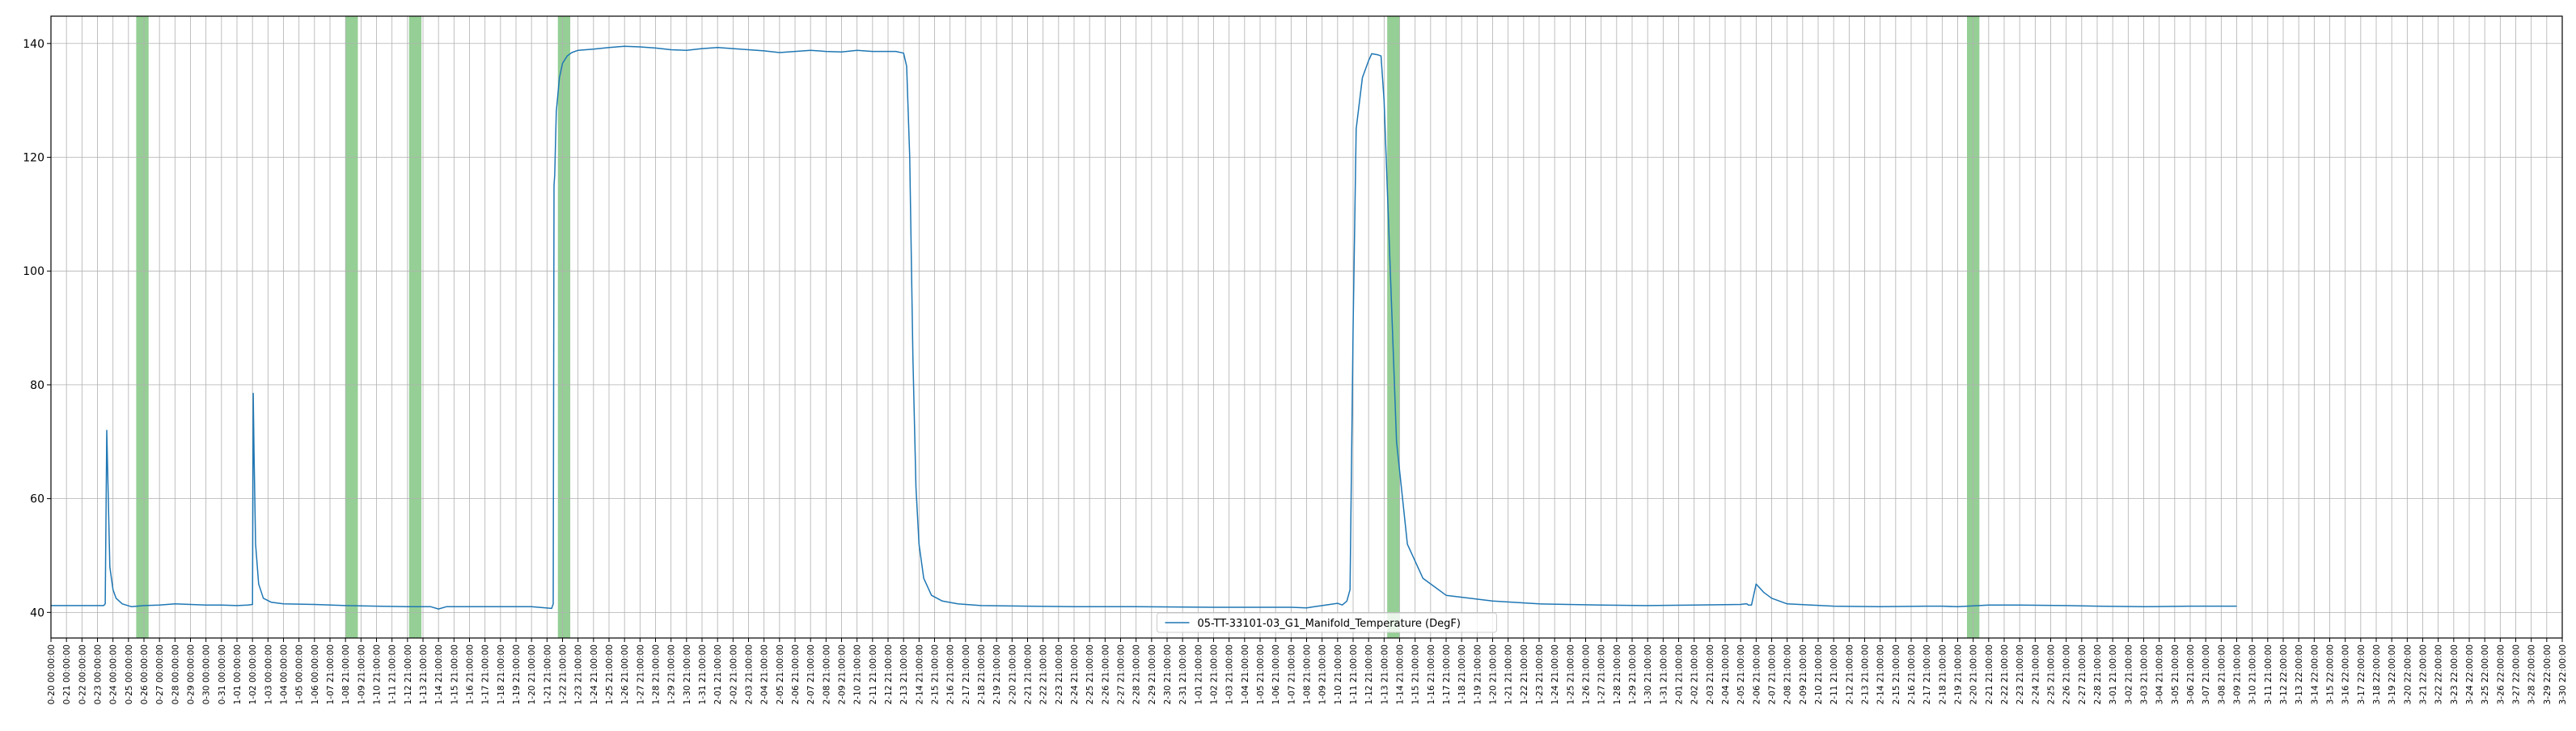  Describe the element at coordinates (1245, 674) in the screenshot. I see `x-tick-label: 1-04 21:00:00` at that location.